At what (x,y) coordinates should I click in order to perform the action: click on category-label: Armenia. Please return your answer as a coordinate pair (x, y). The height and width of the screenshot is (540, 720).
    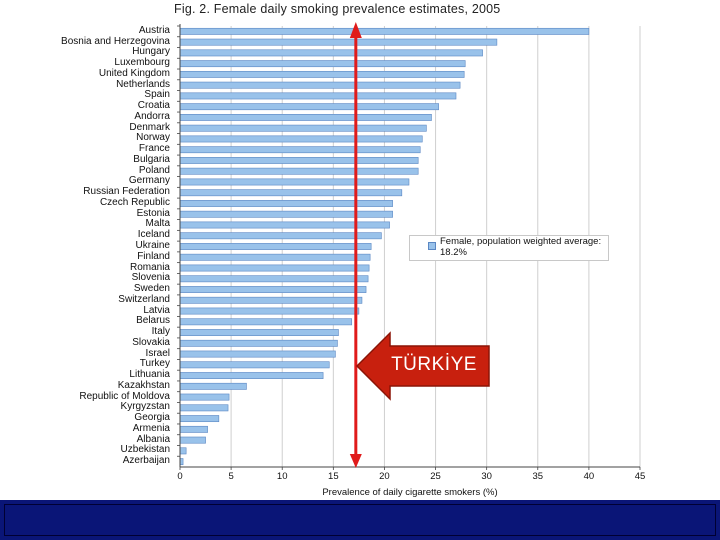
    Looking at the image, I should click on (151, 428).